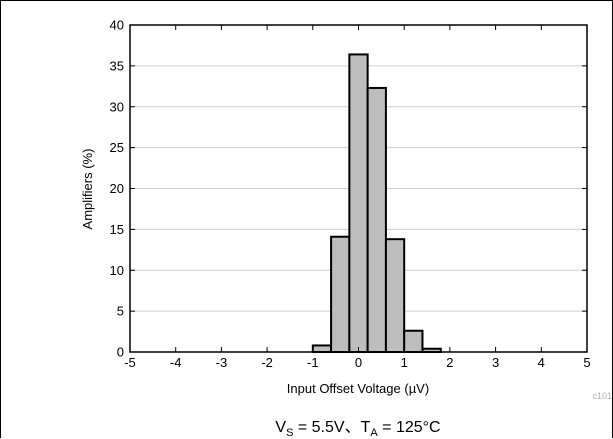 This screenshot has height=439, width=613. What do you see at coordinates (176, 362) in the screenshot?
I see `x-tick-label: -4` at bounding box center [176, 362].